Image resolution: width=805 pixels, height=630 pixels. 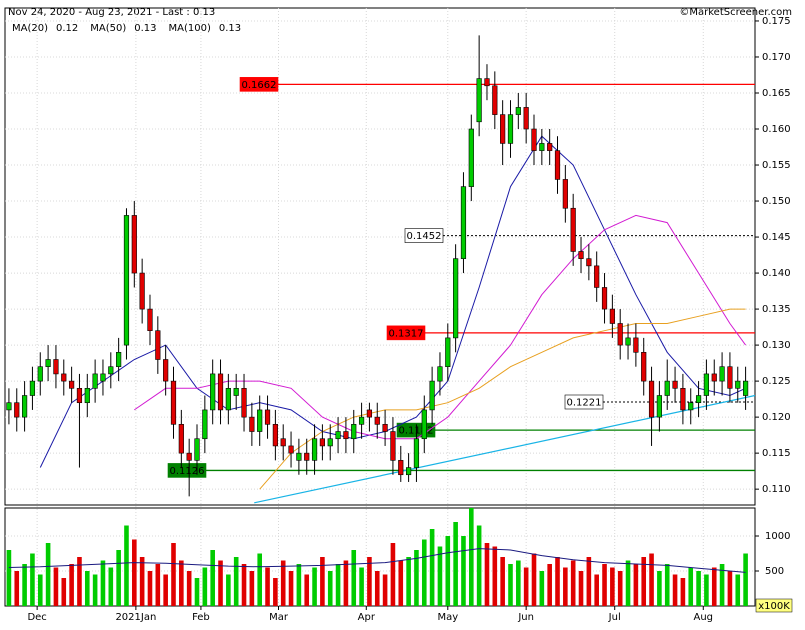 What do you see at coordinates (36, 617) in the screenshot?
I see `x-tick-label: Dec` at bounding box center [36, 617].